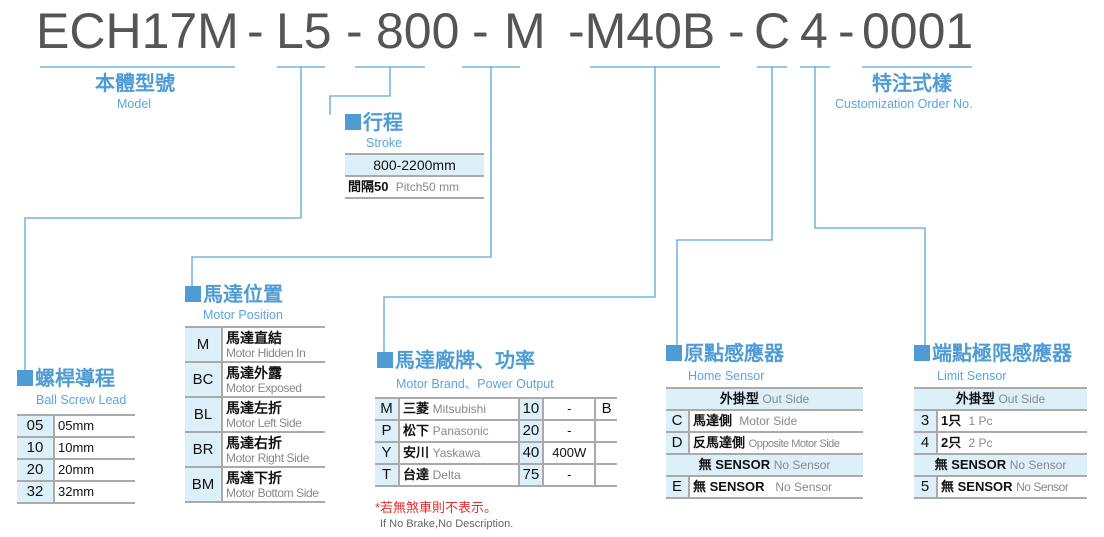 This screenshot has height=537, width=1104. What do you see at coordinates (204, 379) in the screenshot?
I see `position-code: BC` at bounding box center [204, 379].